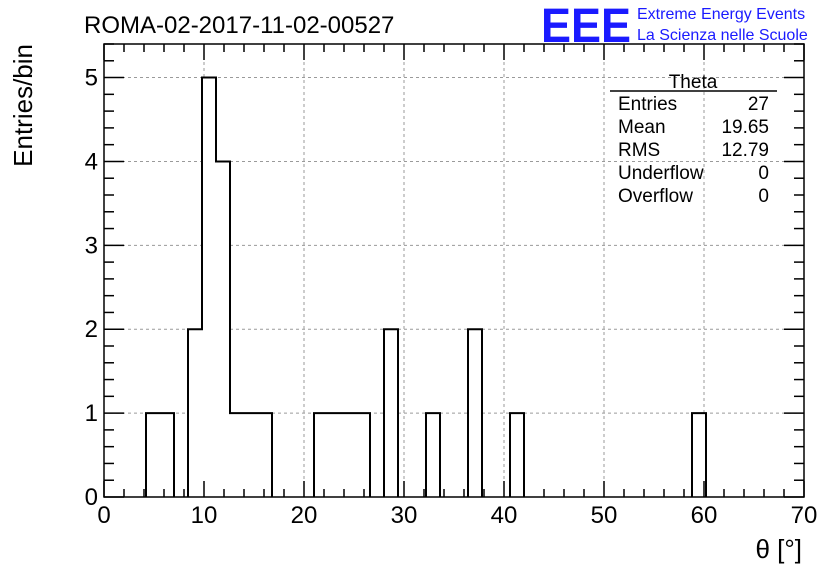 The width and height of the screenshot is (836, 572). What do you see at coordinates (647, 104) in the screenshot?
I see `stats-label-entries: Entries` at bounding box center [647, 104].